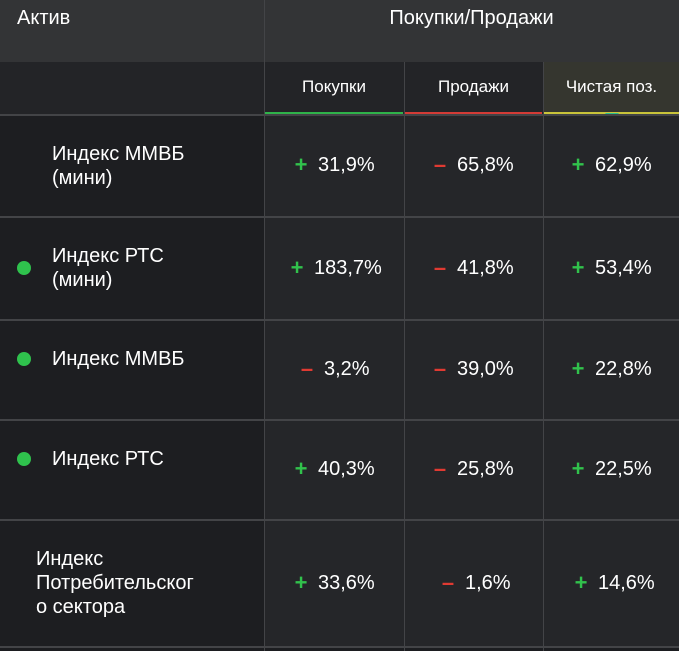 This screenshot has width=679, height=651. What do you see at coordinates (473, 88) in the screenshot?
I see `sell-column-header: Продажи` at bounding box center [473, 88].